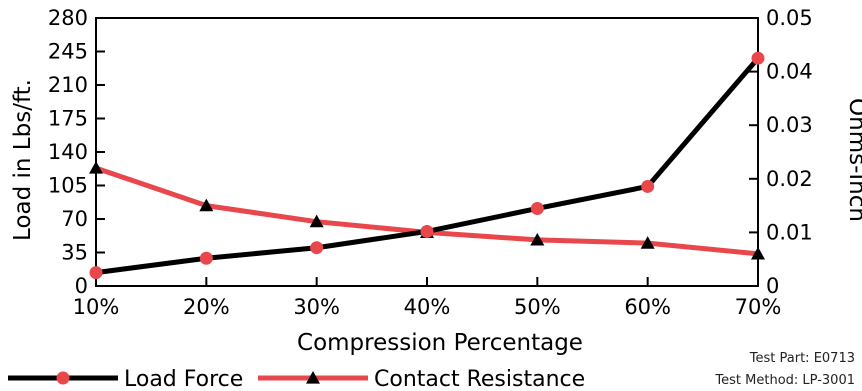 This screenshot has width=862, height=391. What do you see at coordinates (789, 72) in the screenshot?
I see `y2-tick-label: 0.04` at bounding box center [789, 72].